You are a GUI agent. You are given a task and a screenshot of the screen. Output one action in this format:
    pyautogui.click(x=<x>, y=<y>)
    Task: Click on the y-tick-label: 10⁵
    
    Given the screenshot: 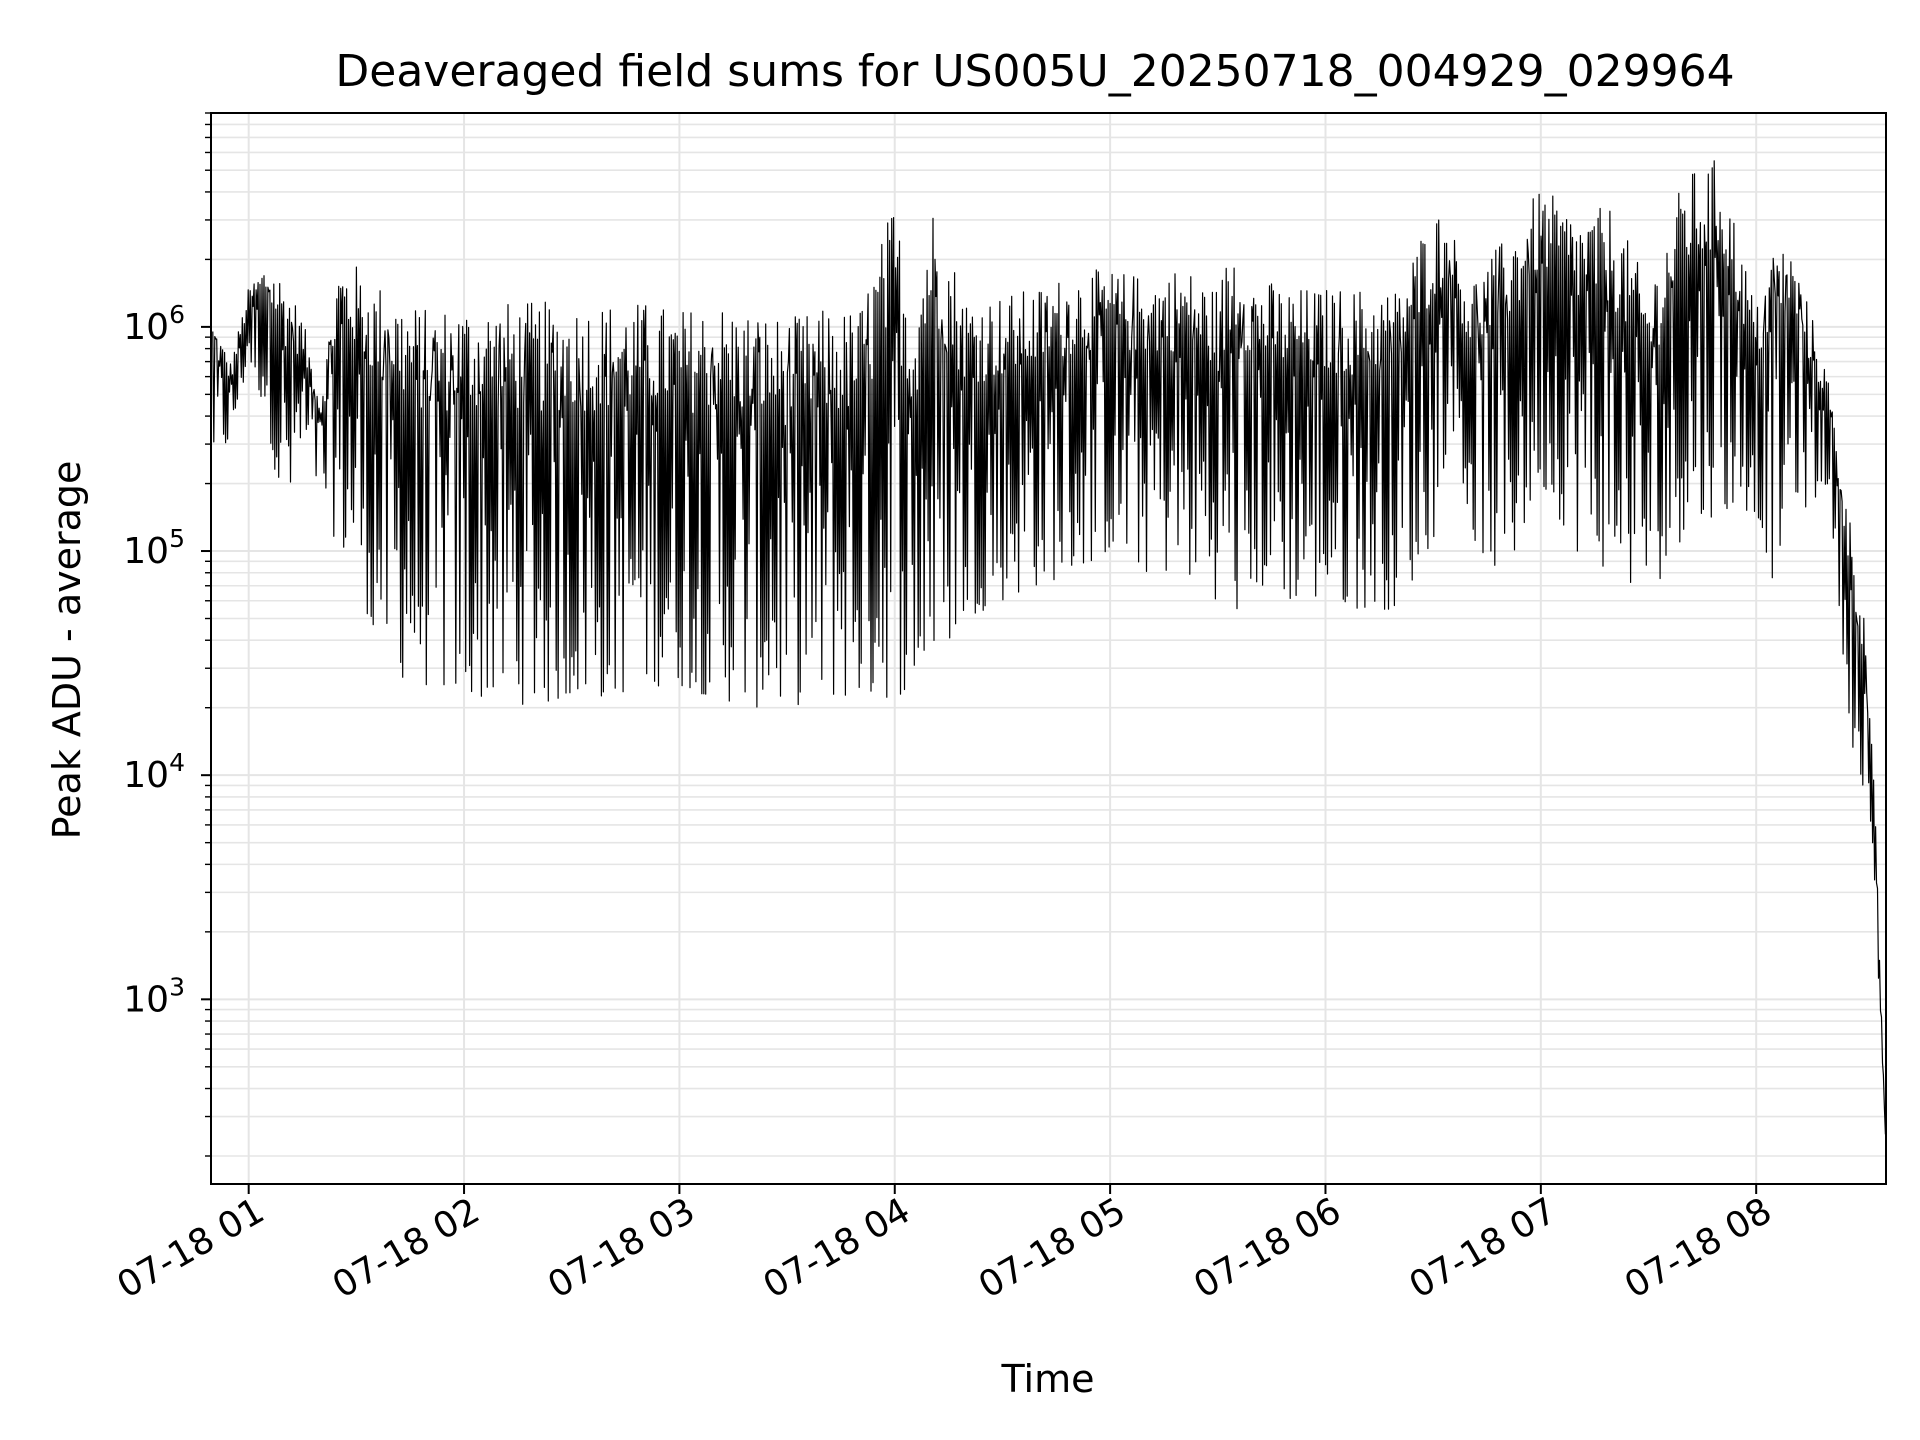 What is the action you would take?
    pyautogui.click(x=154, y=548)
    